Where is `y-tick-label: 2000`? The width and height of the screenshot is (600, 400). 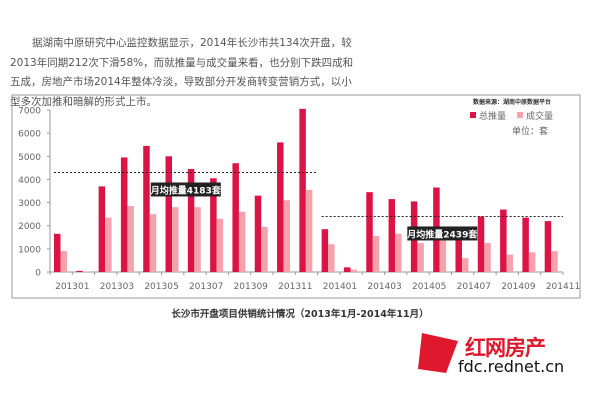
y-tick-label: 2000 is located at coordinates (29, 227).